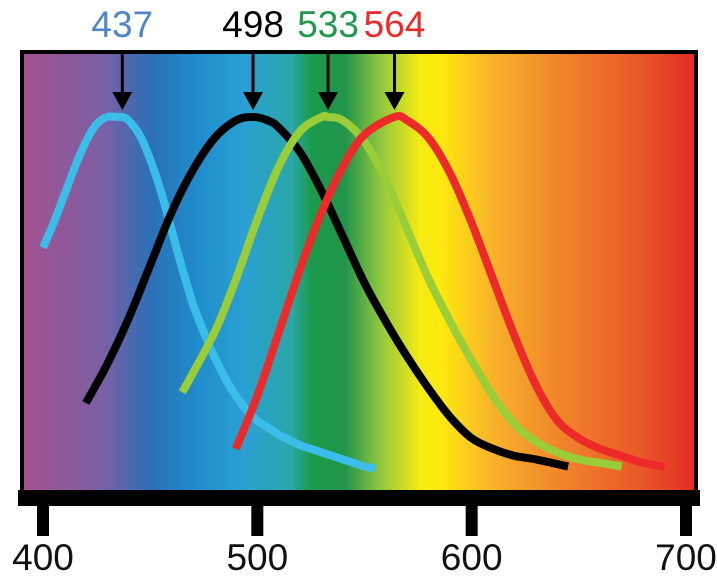  I want to click on peak-markers: 437 498 533 564, so click(258, 57).